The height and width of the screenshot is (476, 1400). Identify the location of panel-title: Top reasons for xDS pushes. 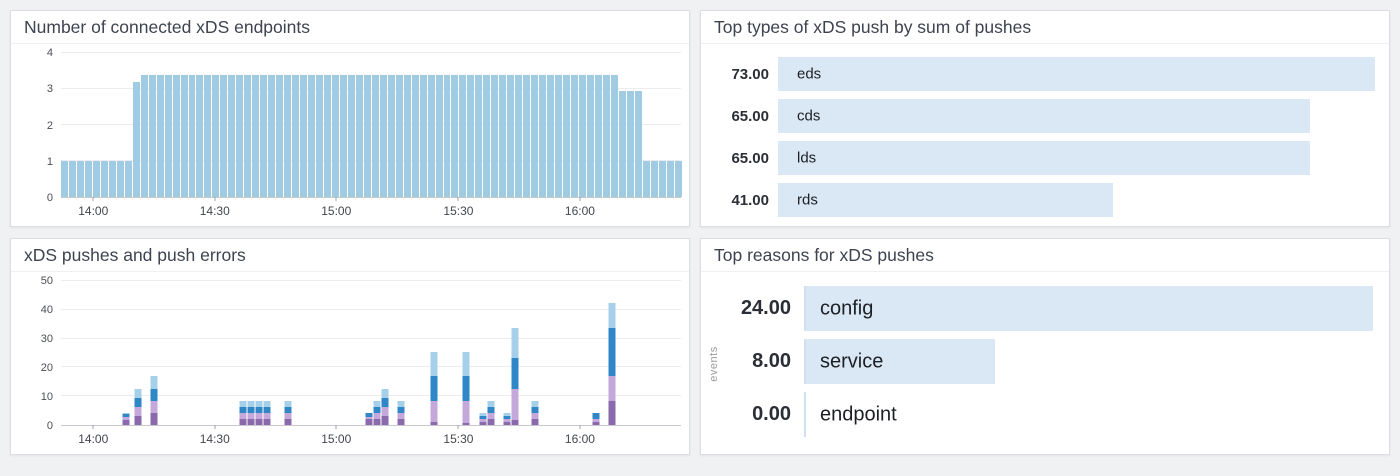
(824, 255).